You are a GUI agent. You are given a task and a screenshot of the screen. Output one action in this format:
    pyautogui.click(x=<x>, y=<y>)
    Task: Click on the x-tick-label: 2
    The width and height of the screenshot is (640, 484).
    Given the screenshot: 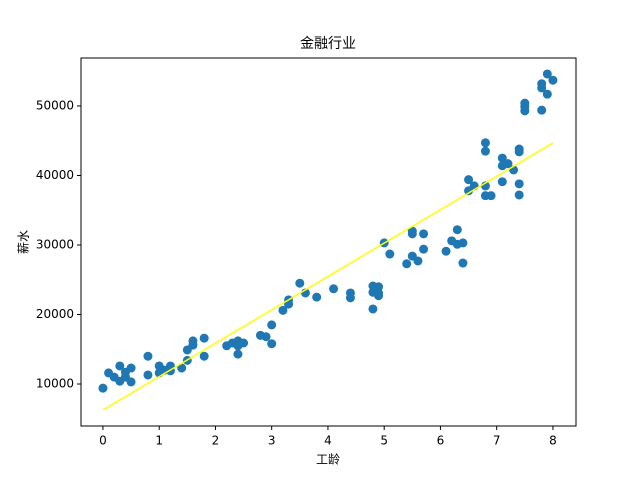 What is the action you would take?
    pyautogui.click(x=216, y=441)
    